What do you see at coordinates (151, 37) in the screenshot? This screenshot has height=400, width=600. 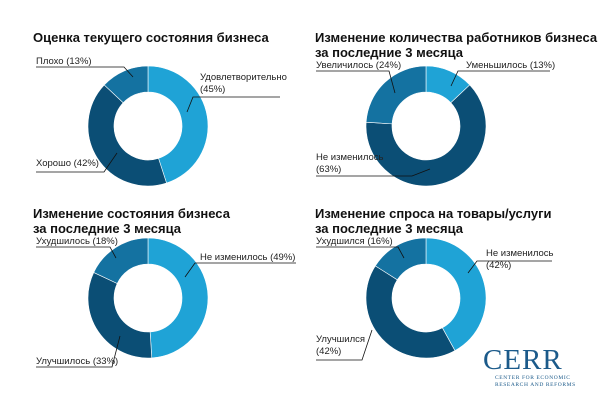 I see `chart-title-line: Оценка текущего состояния бизнеса` at bounding box center [151, 37].